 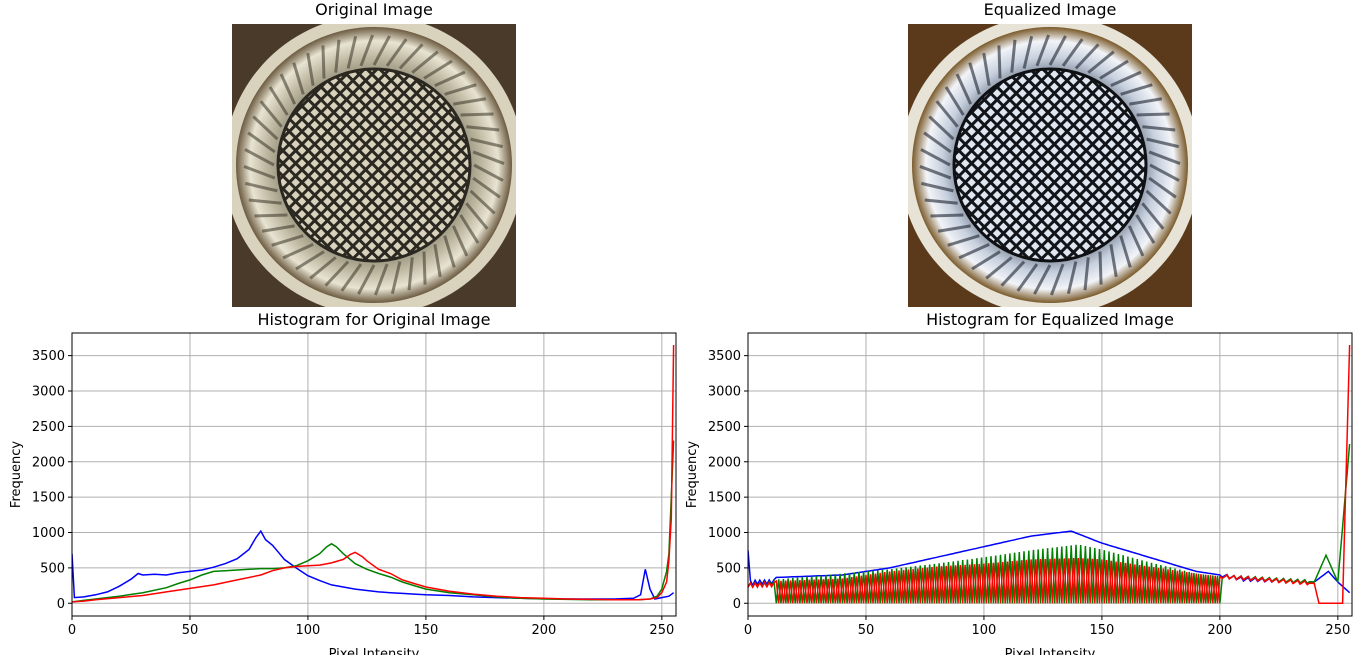 What do you see at coordinates (374, 319) in the screenshot?
I see `chart-title: Histogram for Original Image` at bounding box center [374, 319].